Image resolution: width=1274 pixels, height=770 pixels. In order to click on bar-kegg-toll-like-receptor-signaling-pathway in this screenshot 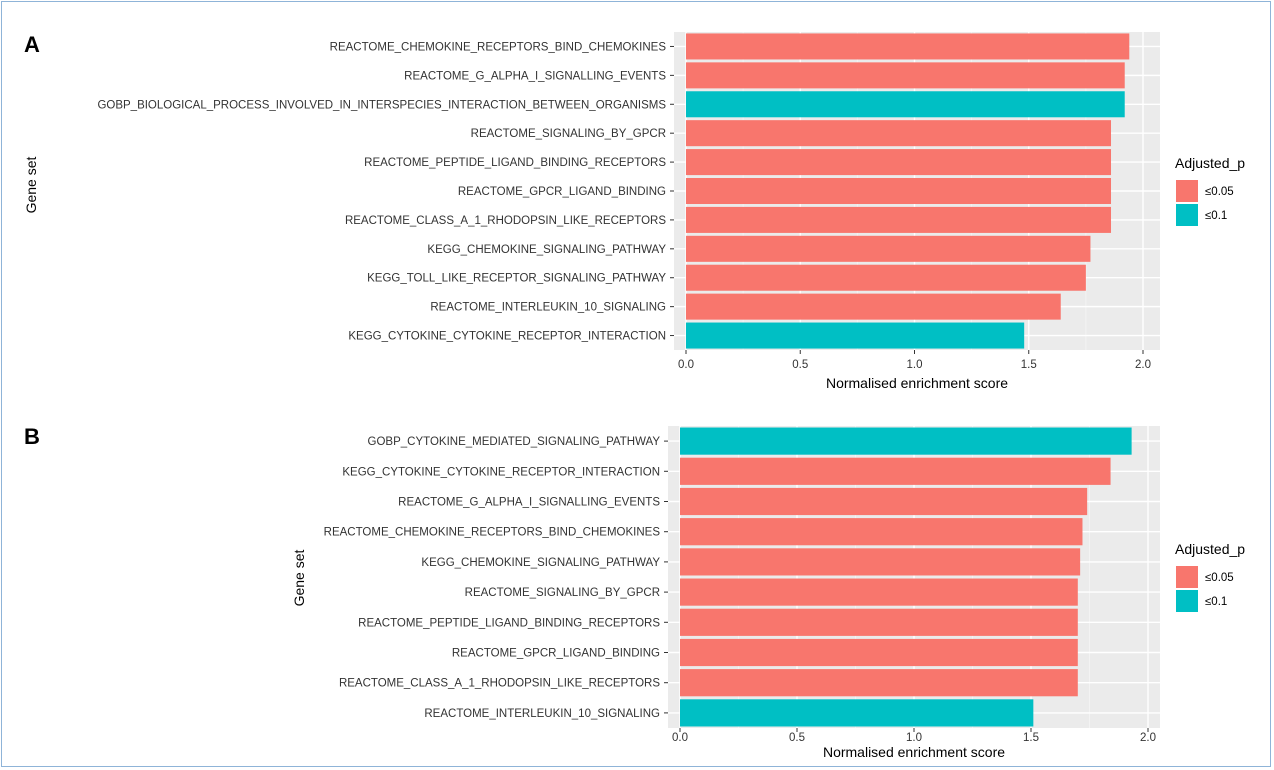, I will do `click(886, 277)`.